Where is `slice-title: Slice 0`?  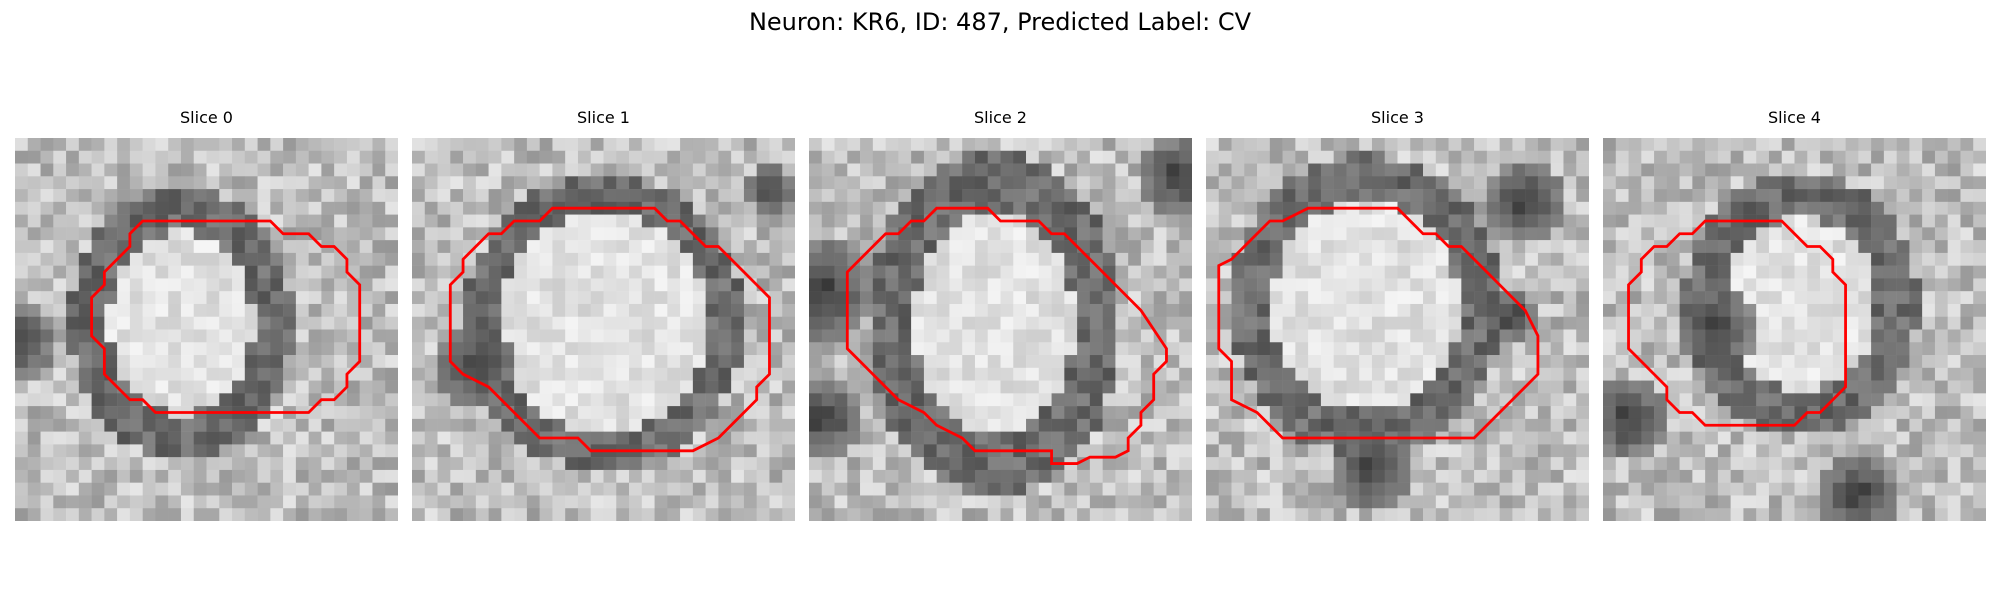
slice-title: Slice 0 is located at coordinates (206, 117).